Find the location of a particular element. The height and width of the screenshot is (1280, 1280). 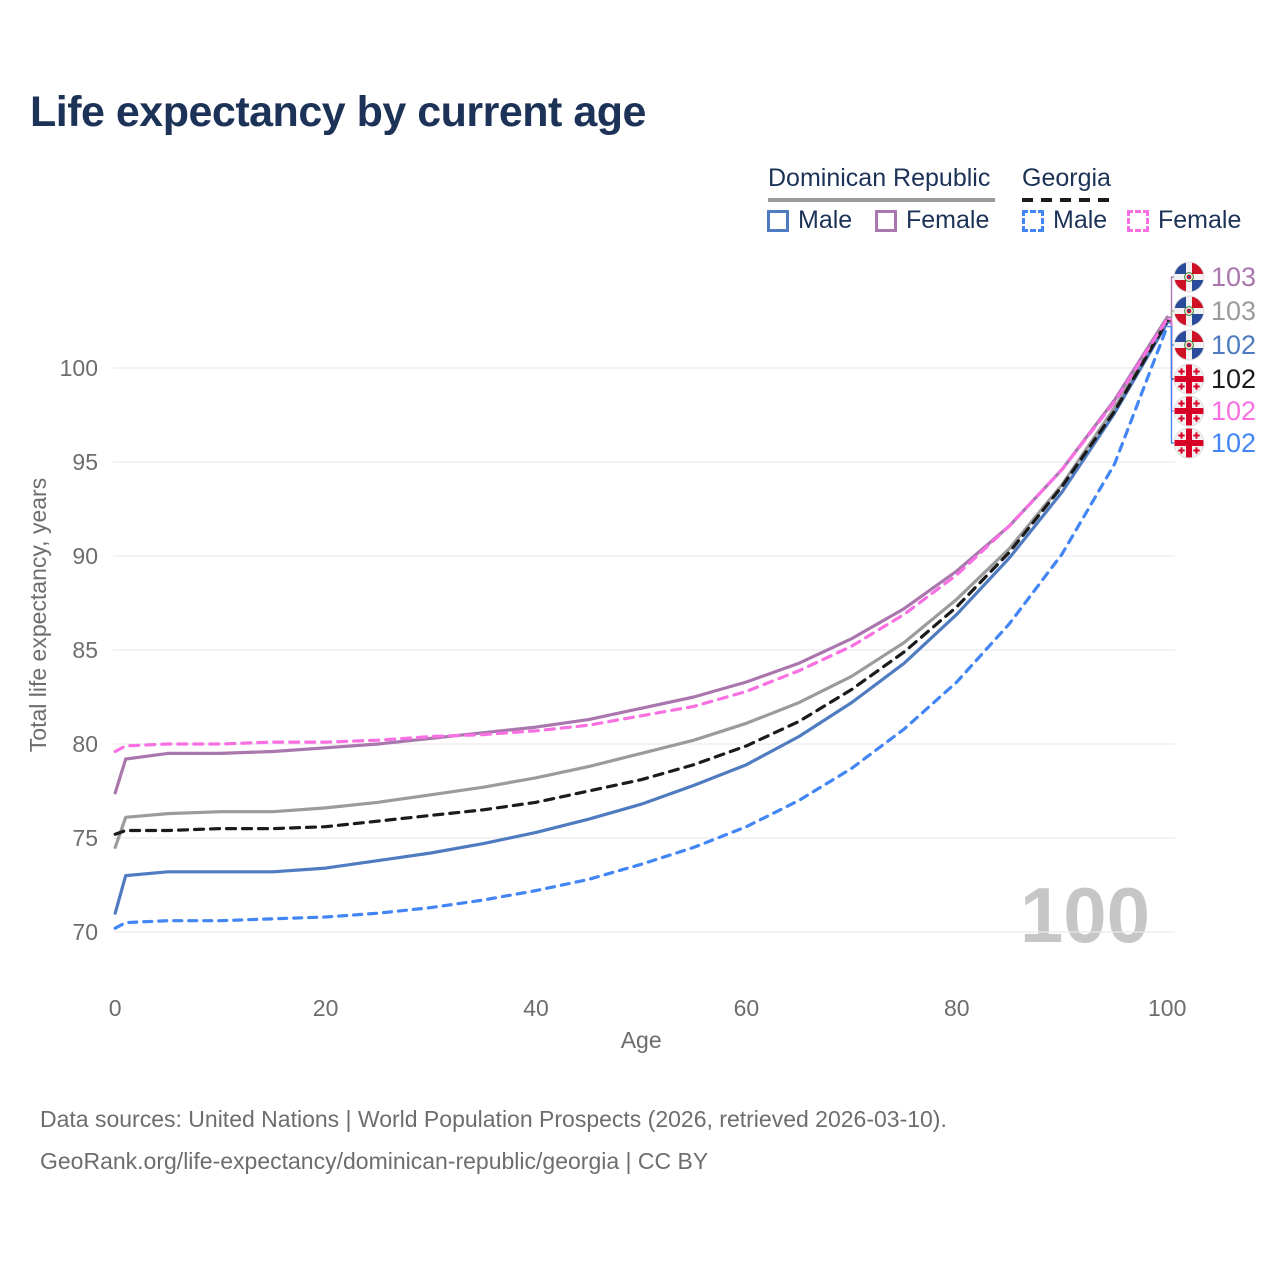

y-tick-label: 80 is located at coordinates (85, 744).